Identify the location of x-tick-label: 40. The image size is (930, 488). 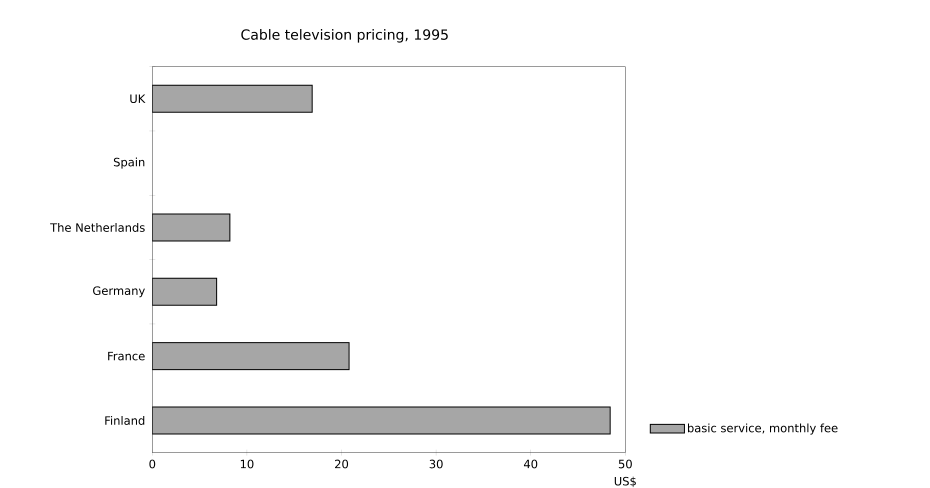
(531, 464).